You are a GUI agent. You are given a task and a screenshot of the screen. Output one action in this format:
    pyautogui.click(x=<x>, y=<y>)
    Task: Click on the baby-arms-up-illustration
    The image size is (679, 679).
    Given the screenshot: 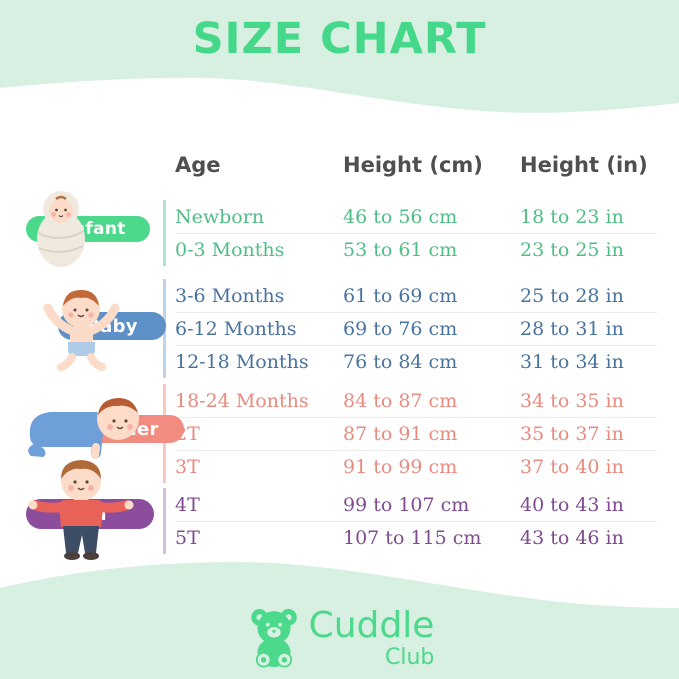 What is the action you would take?
    pyautogui.click(x=81, y=330)
    